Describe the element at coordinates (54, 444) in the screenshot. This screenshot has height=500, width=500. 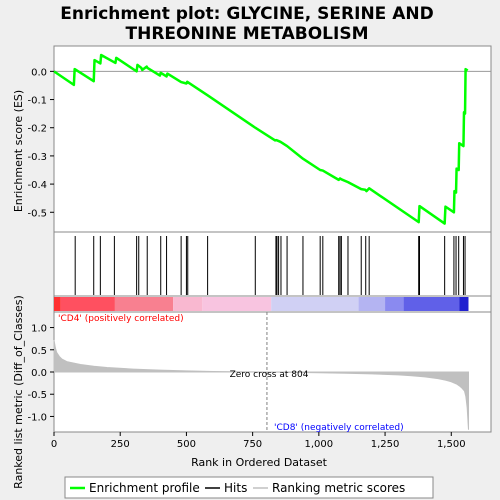
I see `x-tick-label: 0` at that location.